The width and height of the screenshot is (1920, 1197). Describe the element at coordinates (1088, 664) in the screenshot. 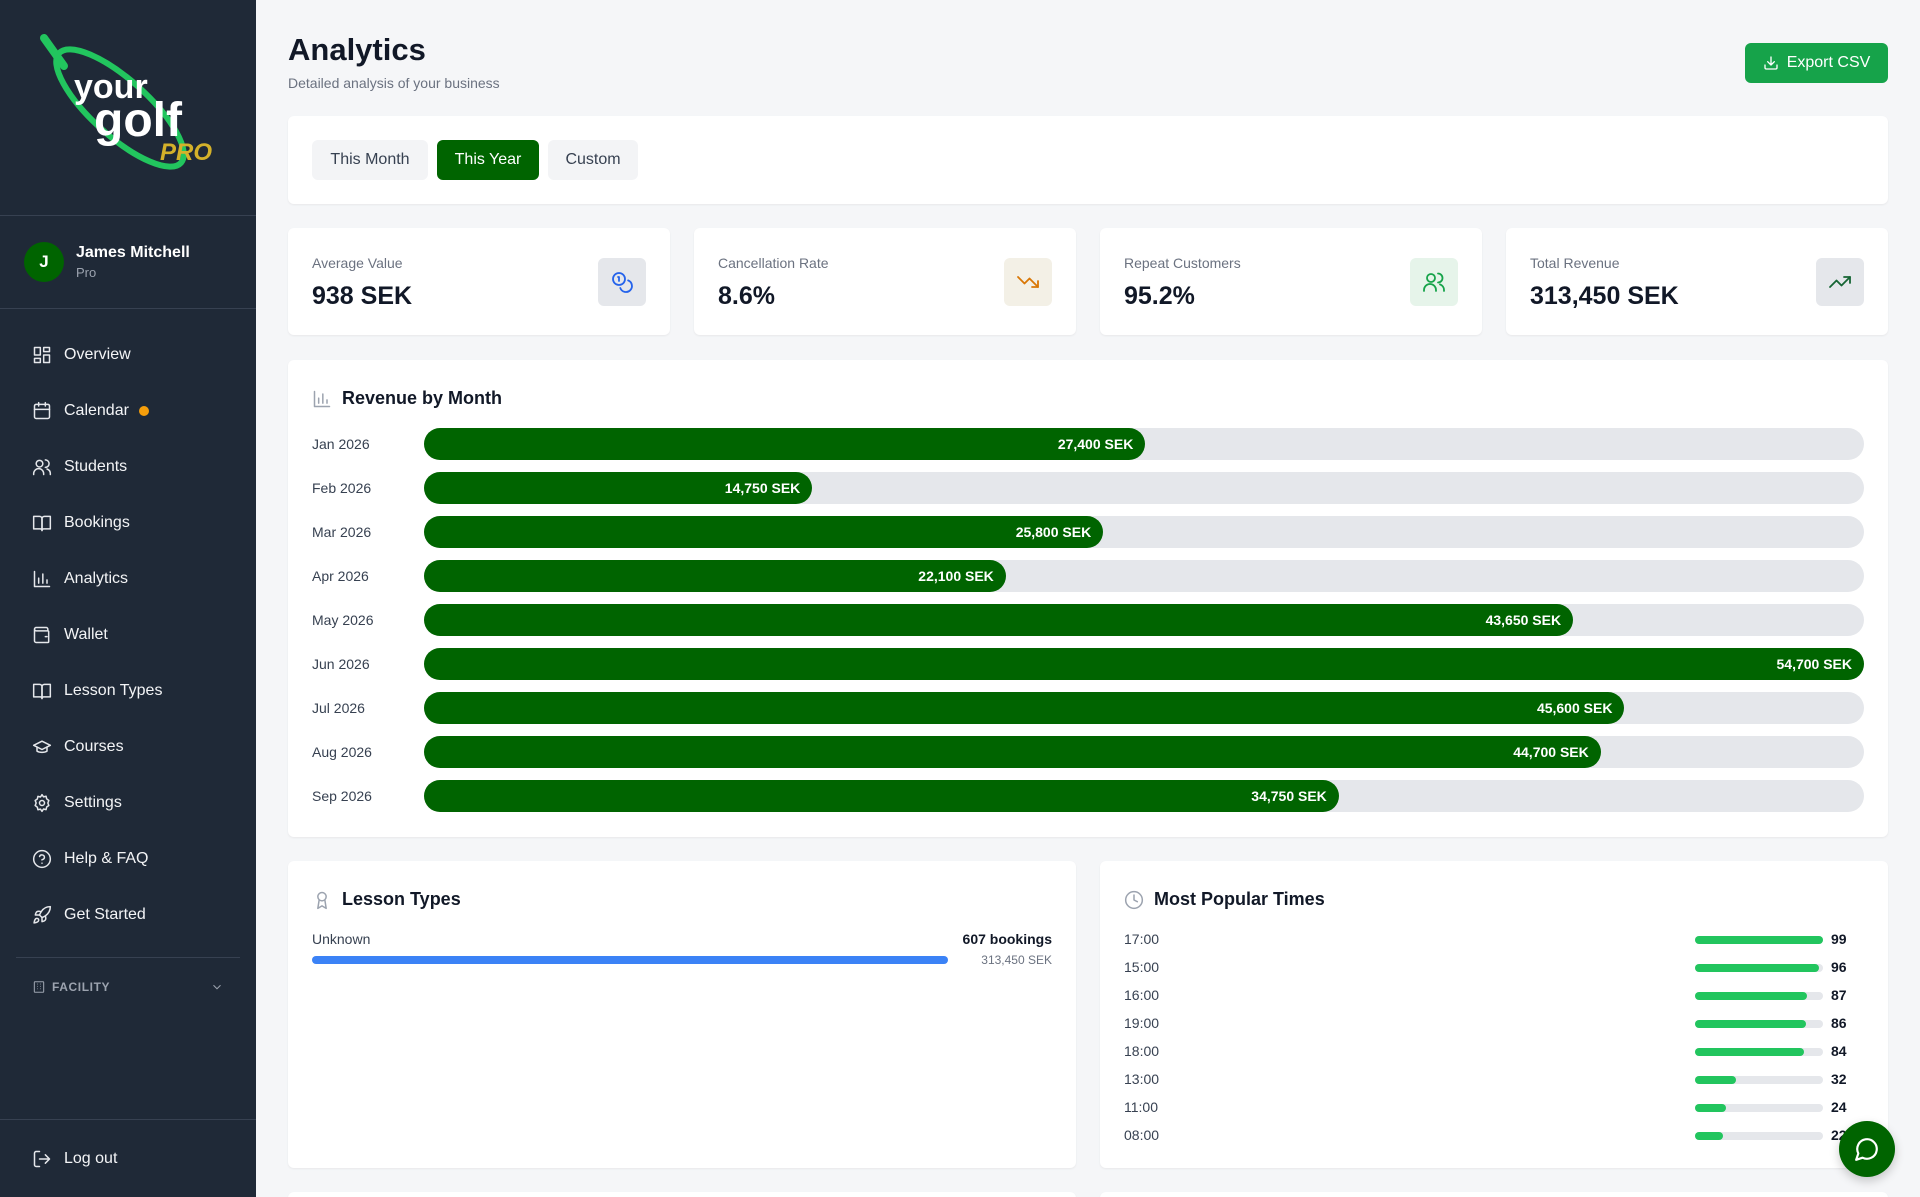

I see `revenue-row: Jun 2026 54,700 SEK` at that location.